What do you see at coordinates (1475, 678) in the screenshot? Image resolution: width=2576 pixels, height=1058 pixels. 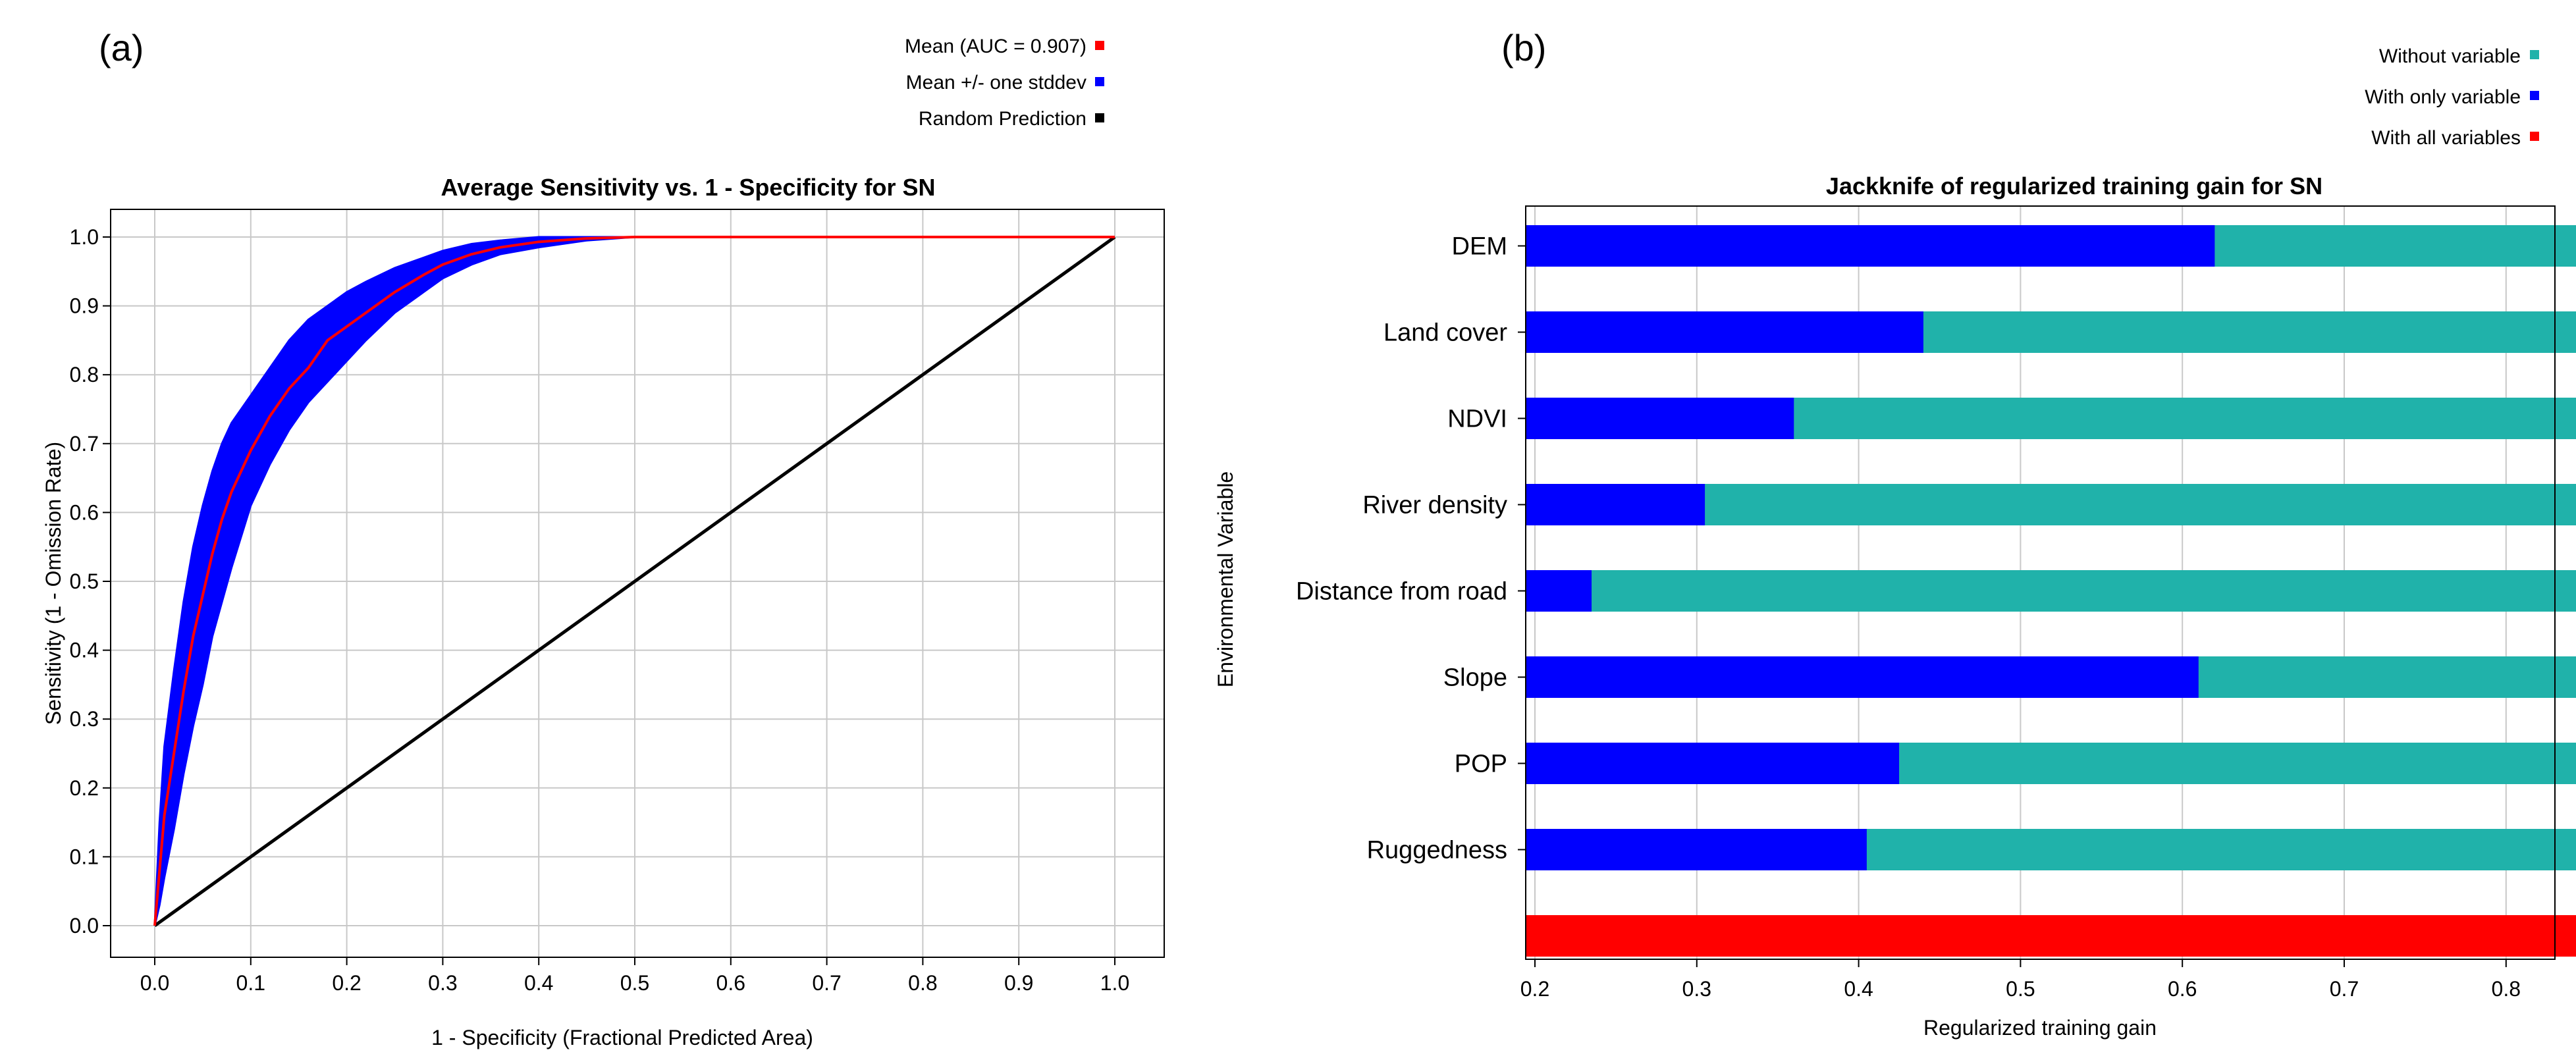 I see `category-label: Slope` at bounding box center [1475, 678].